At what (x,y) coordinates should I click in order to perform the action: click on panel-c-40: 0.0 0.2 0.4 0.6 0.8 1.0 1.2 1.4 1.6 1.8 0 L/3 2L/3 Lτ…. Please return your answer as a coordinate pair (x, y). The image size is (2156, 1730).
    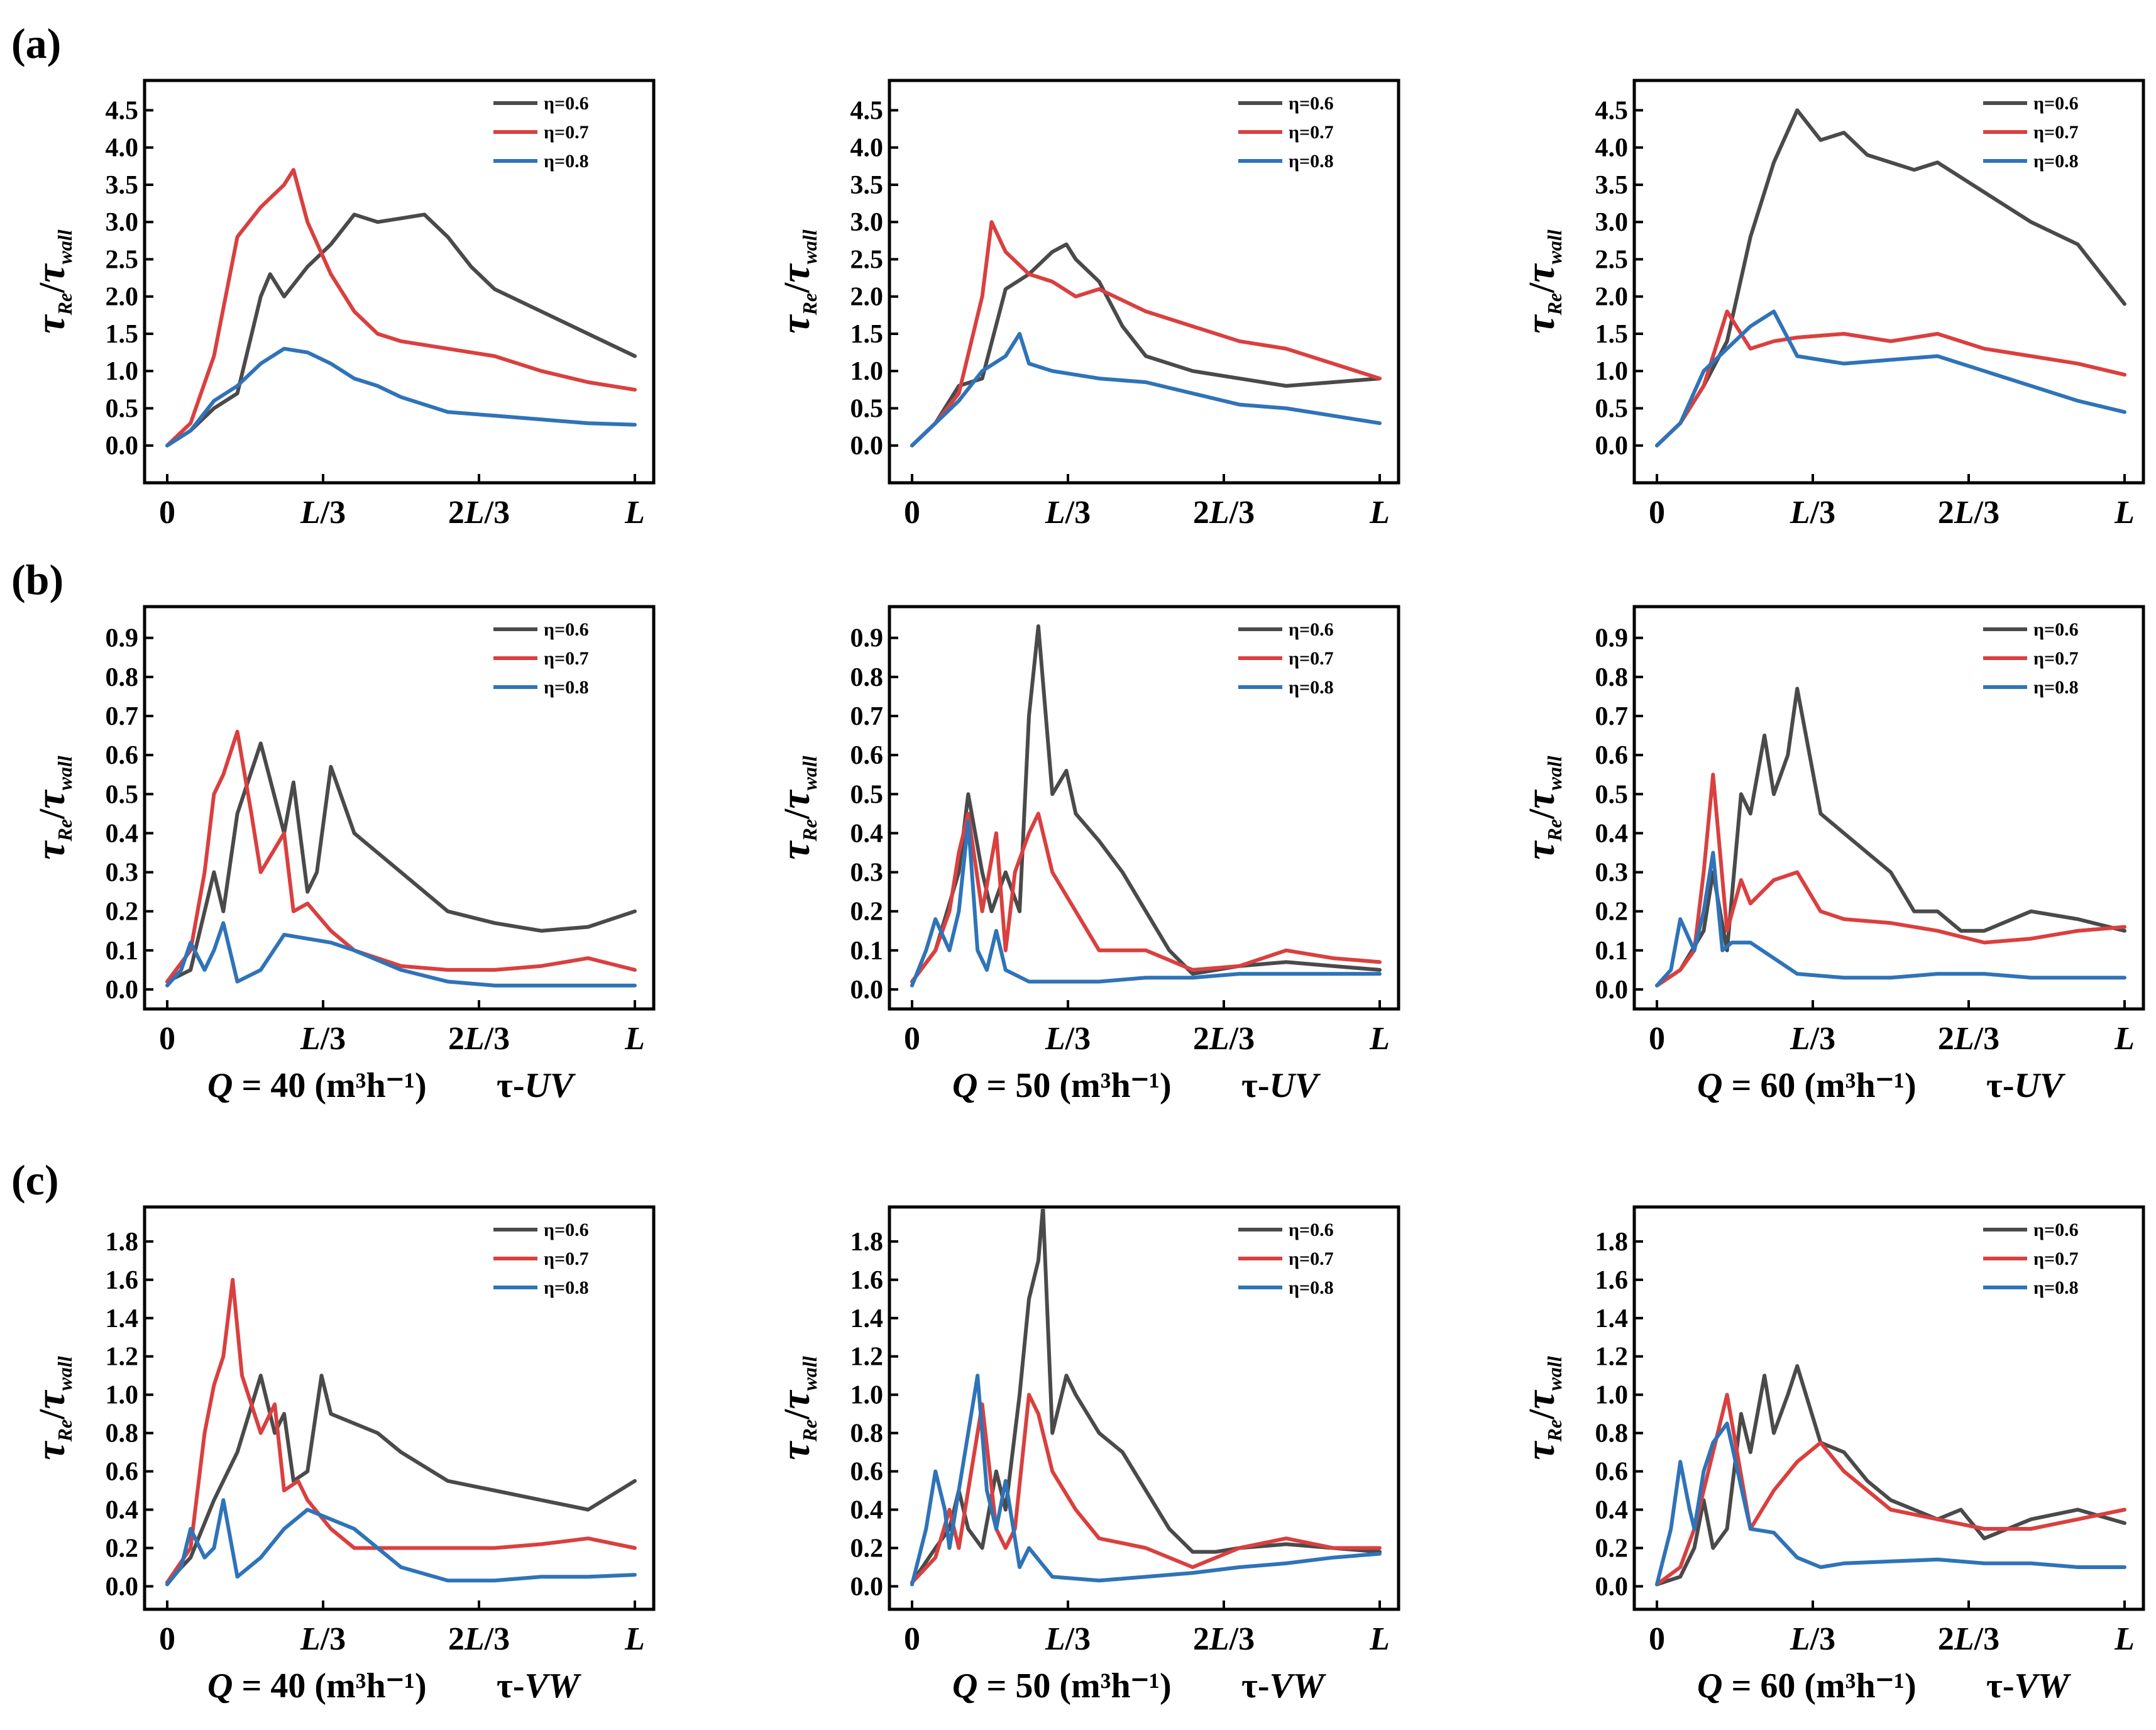
    Looking at the image, I should click on (342, 1455).